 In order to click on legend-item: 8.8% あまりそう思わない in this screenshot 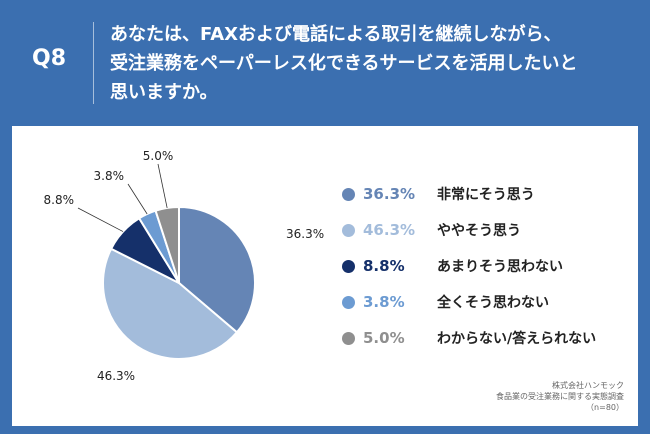, I will do `click(469, 266)`.